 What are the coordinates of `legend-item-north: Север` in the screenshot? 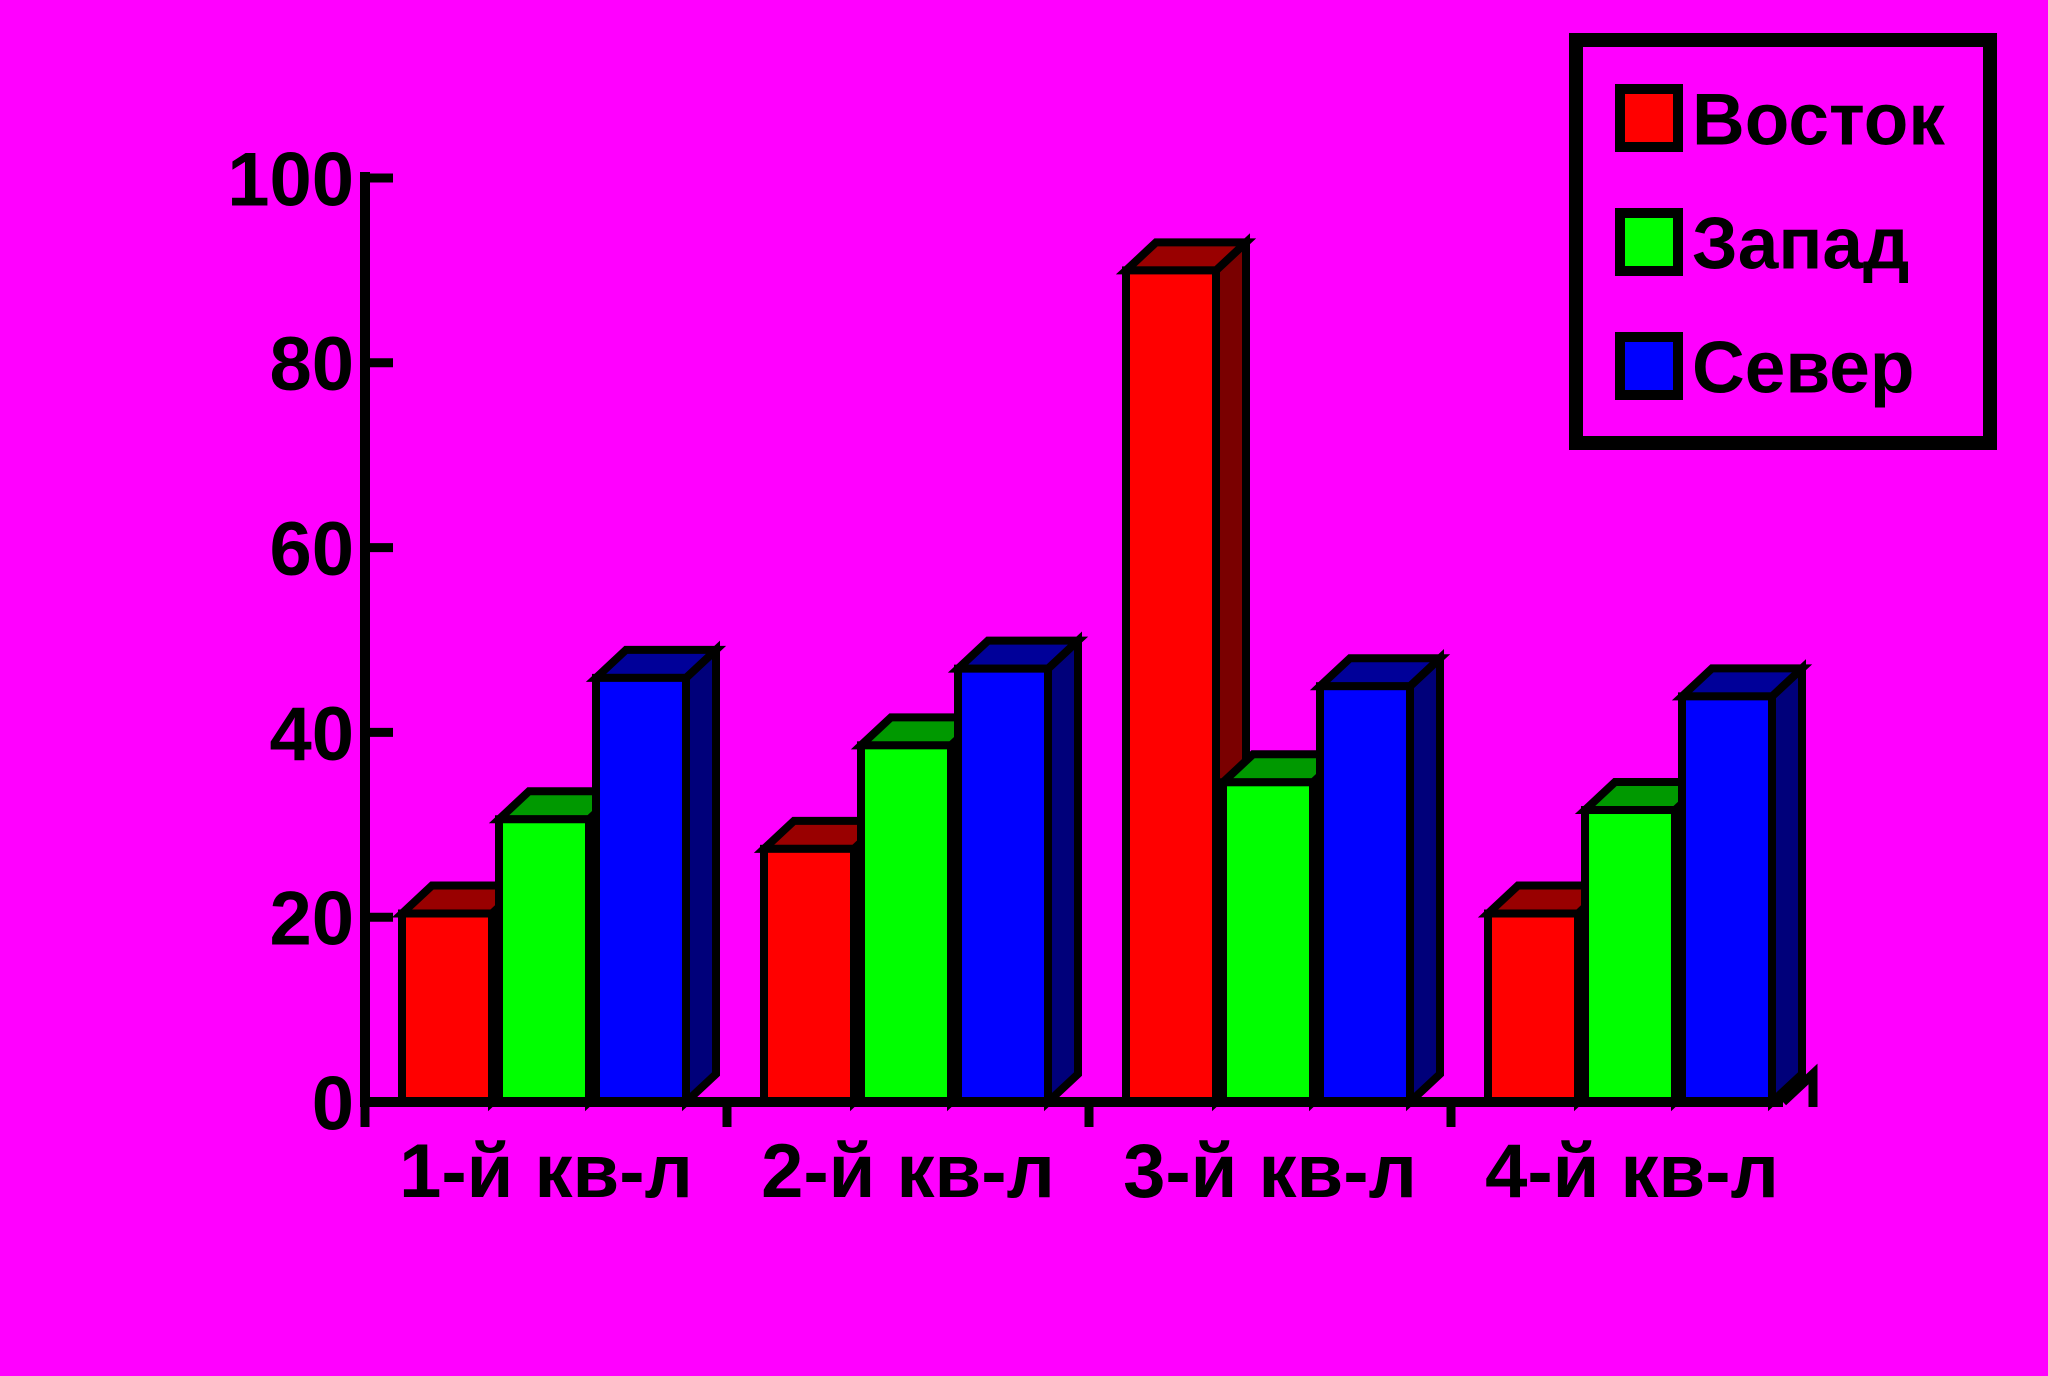 It's located at (1764, 367).